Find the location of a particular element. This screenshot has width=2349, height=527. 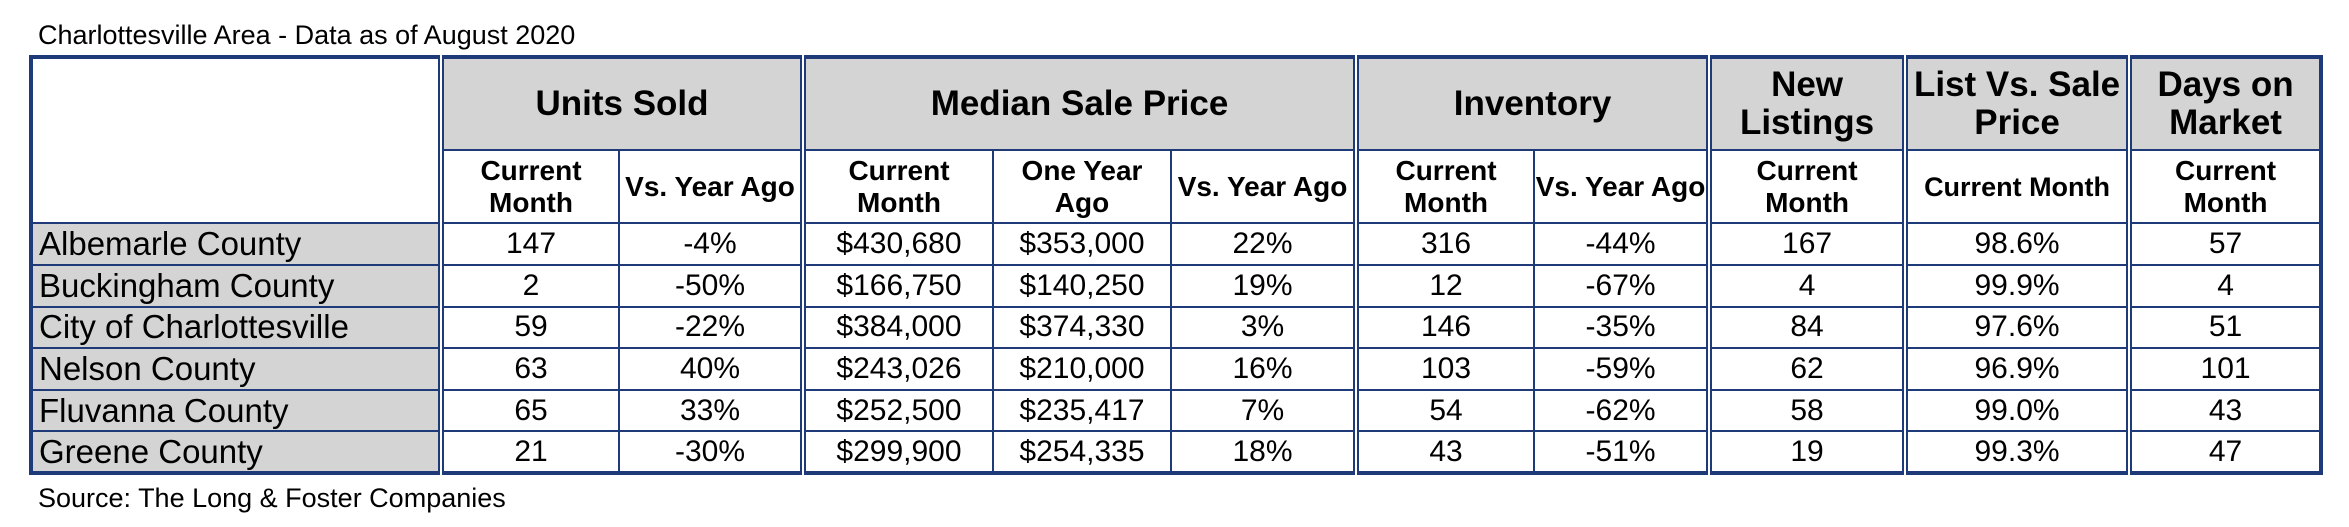

list-current-subheader: Current Month is located at coordinates (2016, 187).